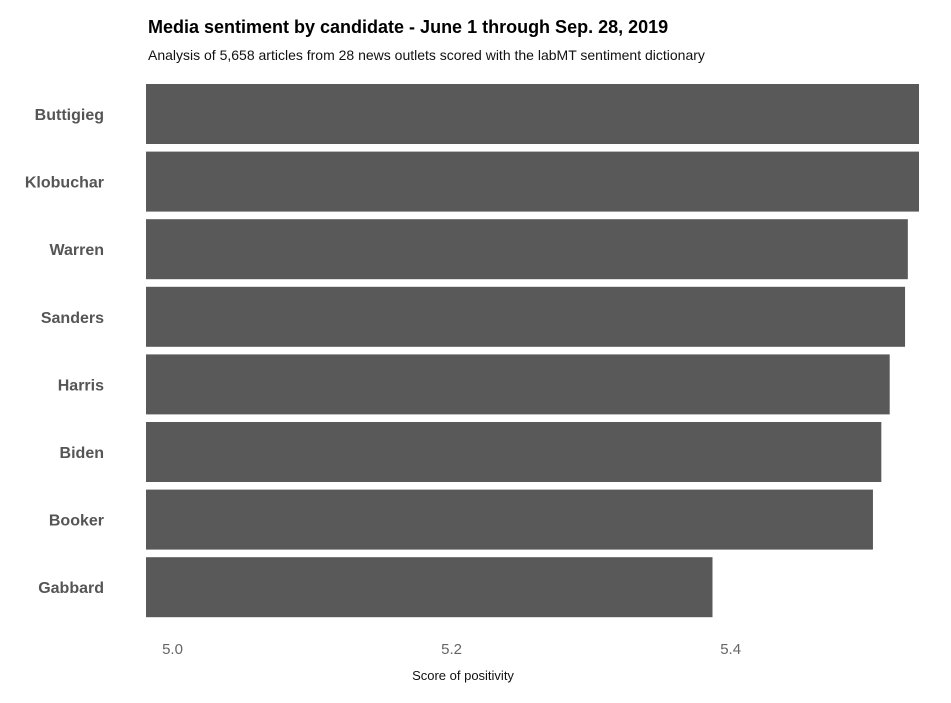 This screenshot has width=951, height=703. I want to click on bar-buttigieg, so click(532, 114).